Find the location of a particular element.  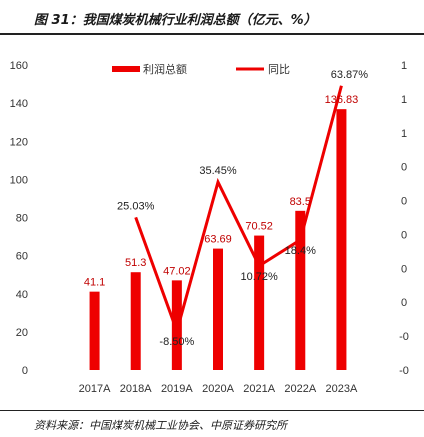

x-tick-label: 2023A is located at coordinates (342, 389).